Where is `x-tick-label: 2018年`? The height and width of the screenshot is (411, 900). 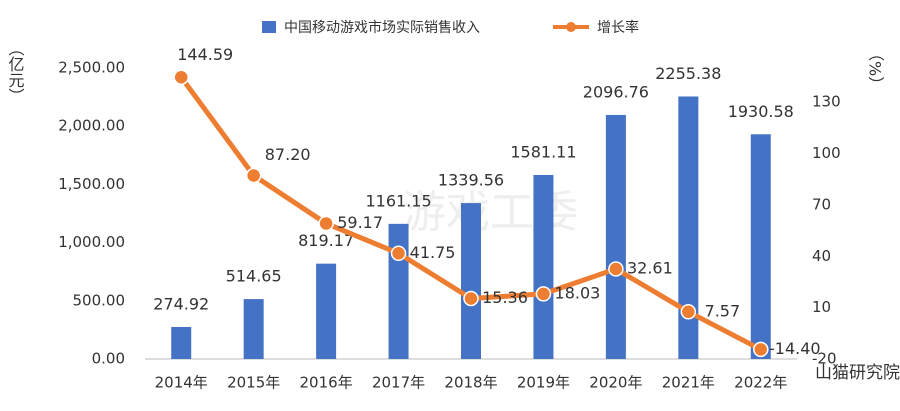 x-tick-label: 2018年 is located at coordinates (470, 383).